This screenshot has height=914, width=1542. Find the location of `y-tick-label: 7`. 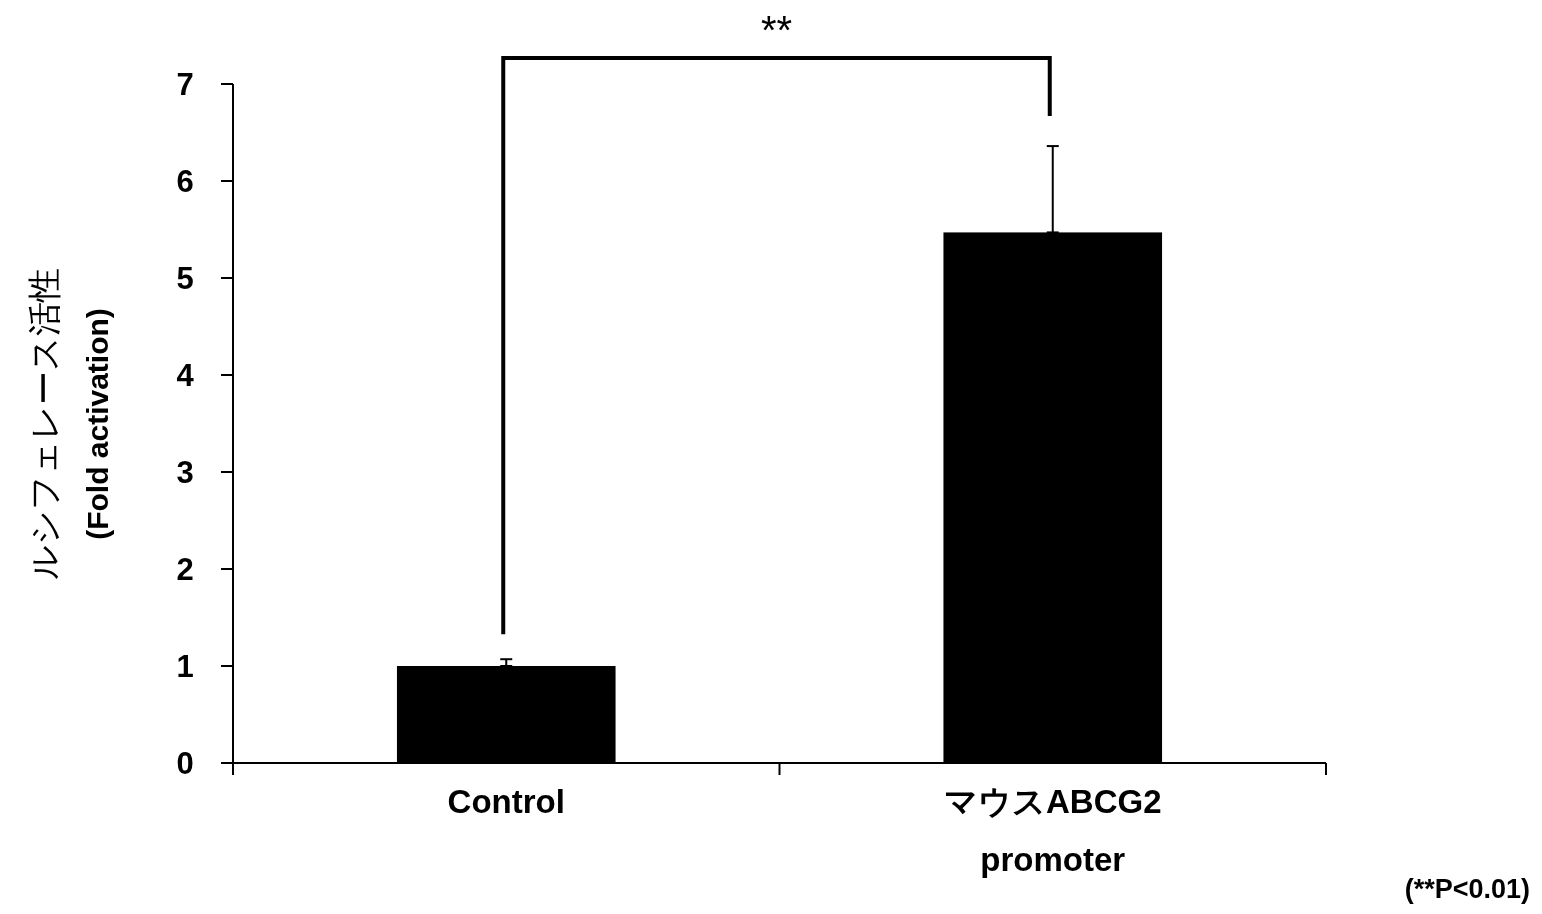

y-tick-label: 7 is located at coordinates (185, 84).